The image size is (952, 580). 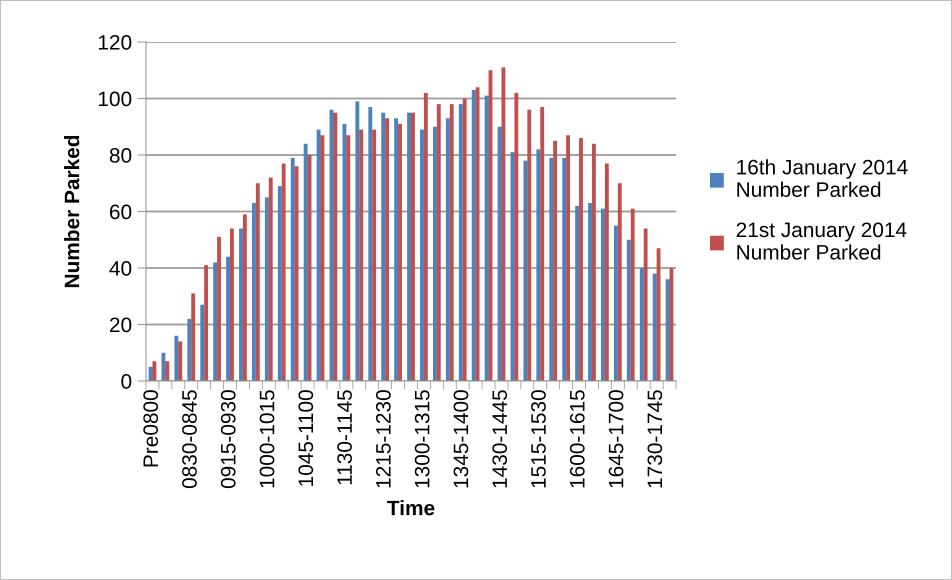 I want to click on y-tick-label: 120, so click(x=115, y=42).